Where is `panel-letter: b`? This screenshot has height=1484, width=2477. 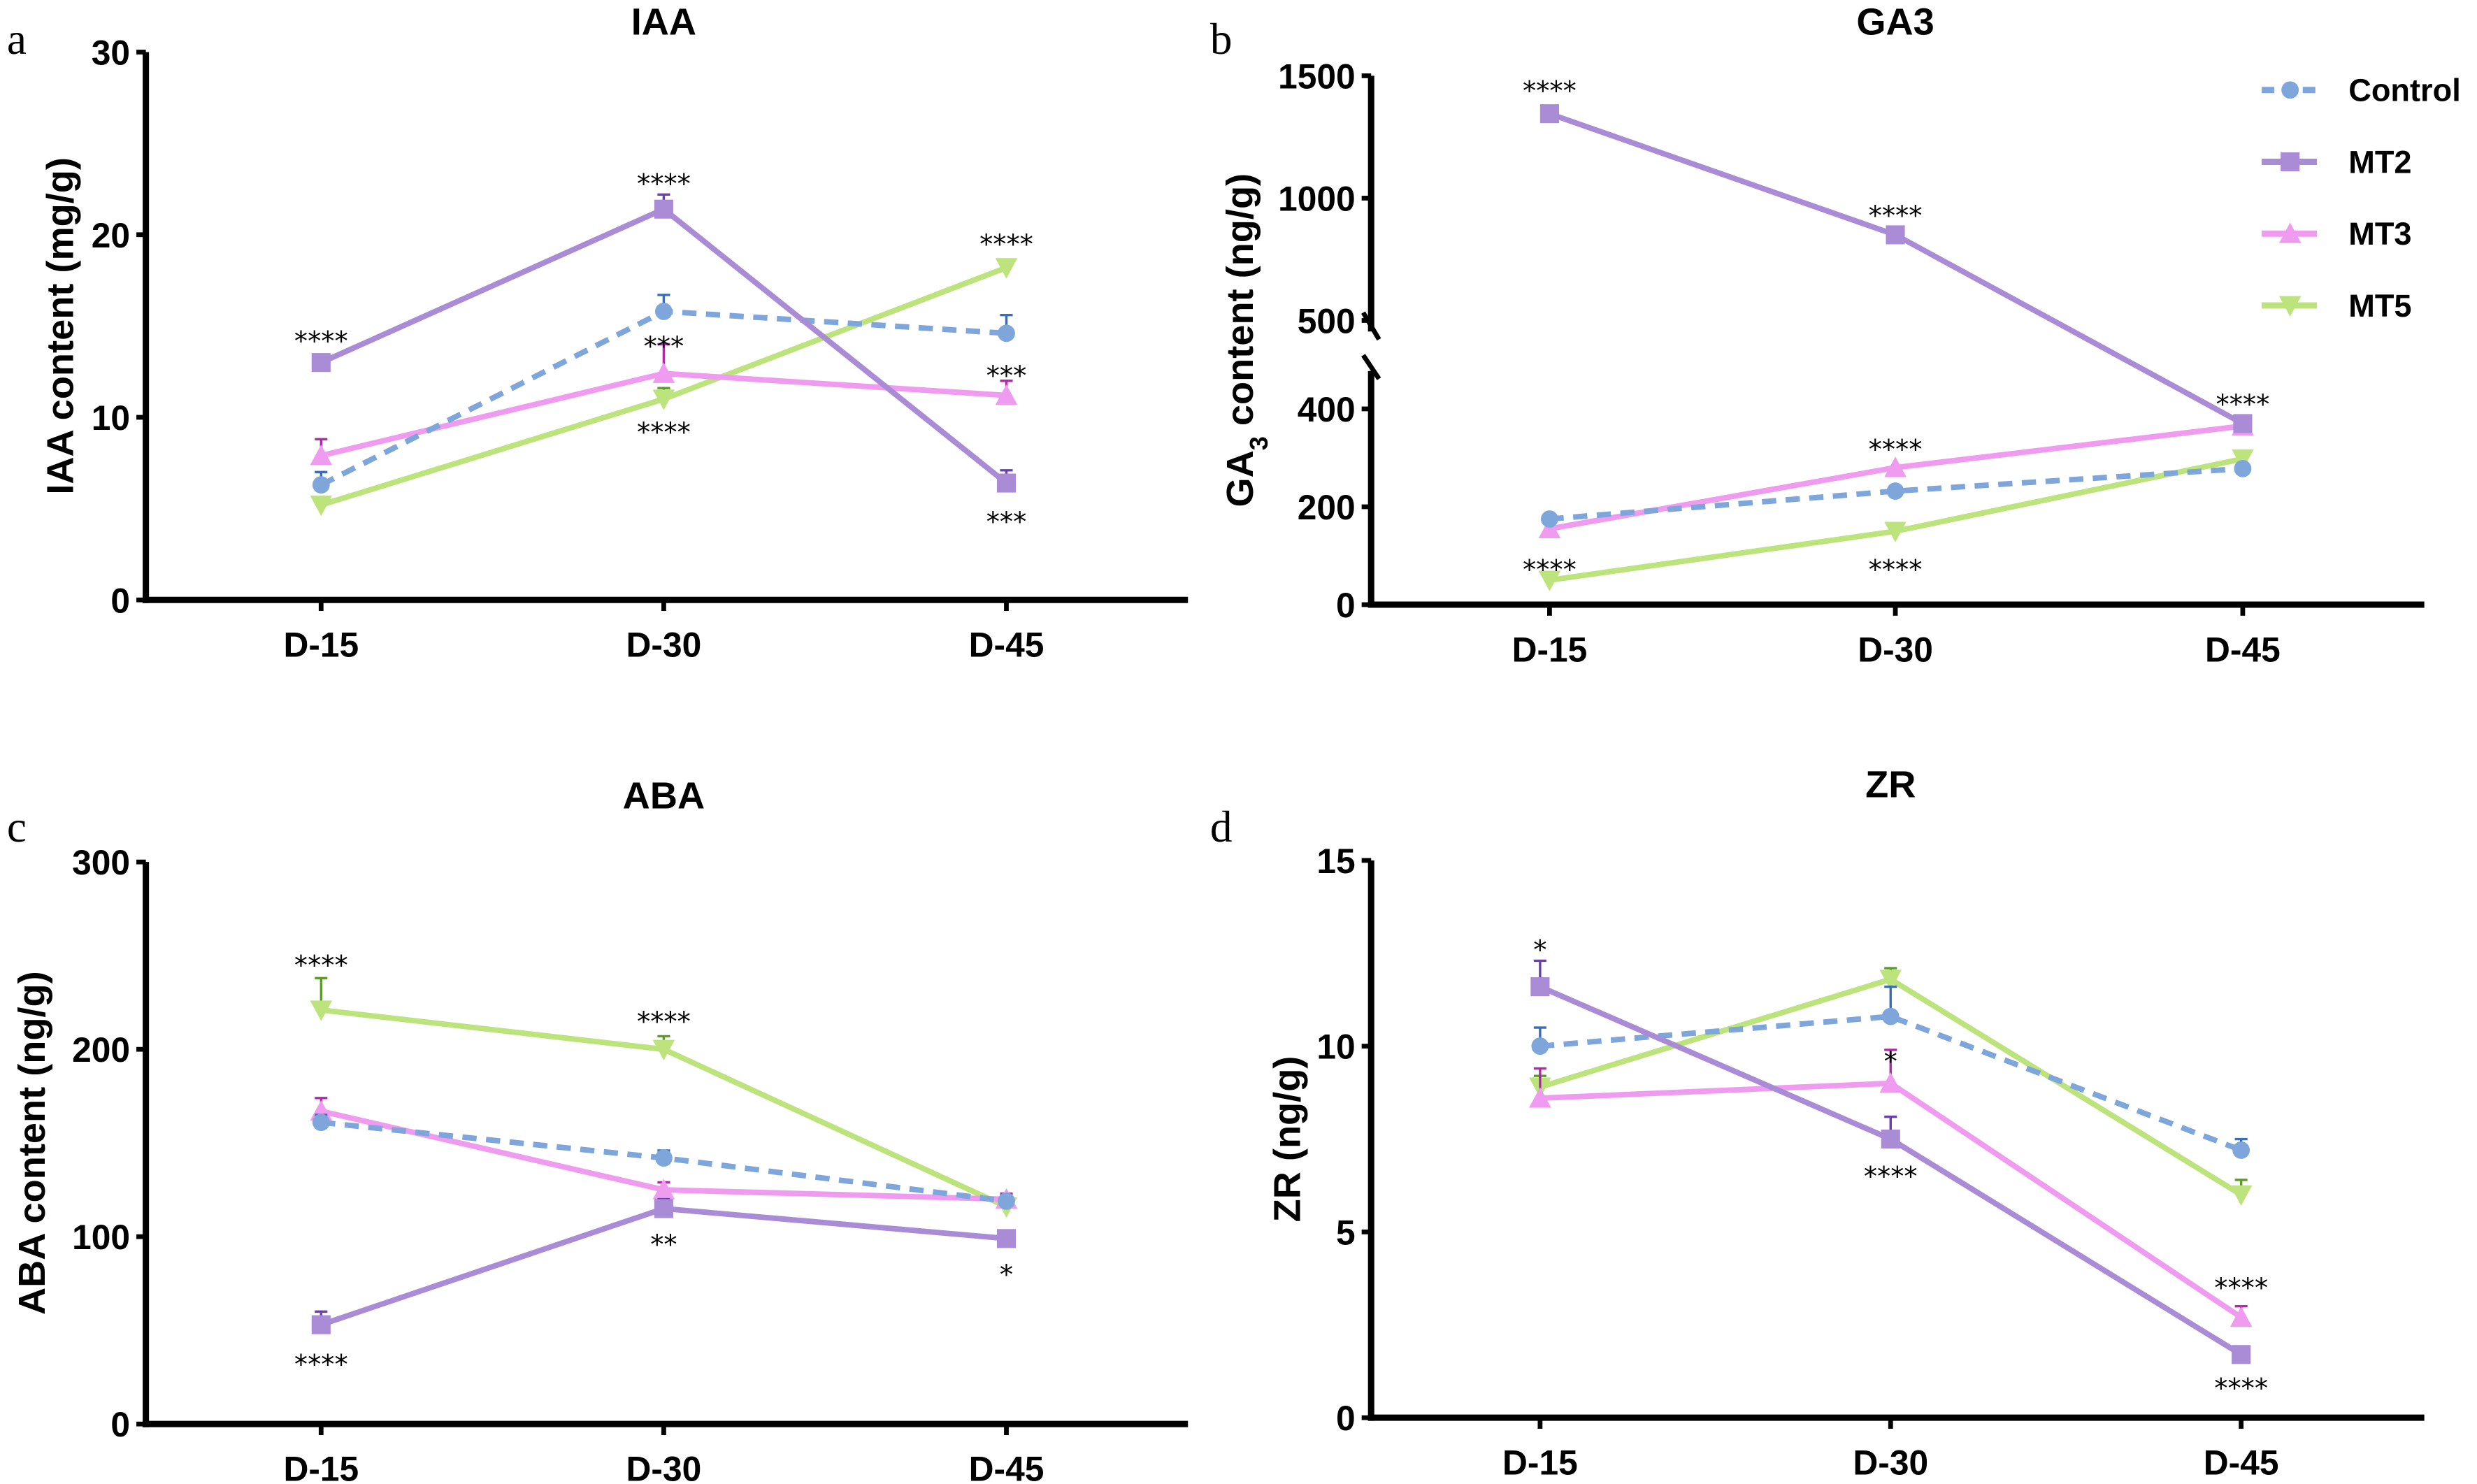 panel-letter: b is located at coordinates (1221, 39).